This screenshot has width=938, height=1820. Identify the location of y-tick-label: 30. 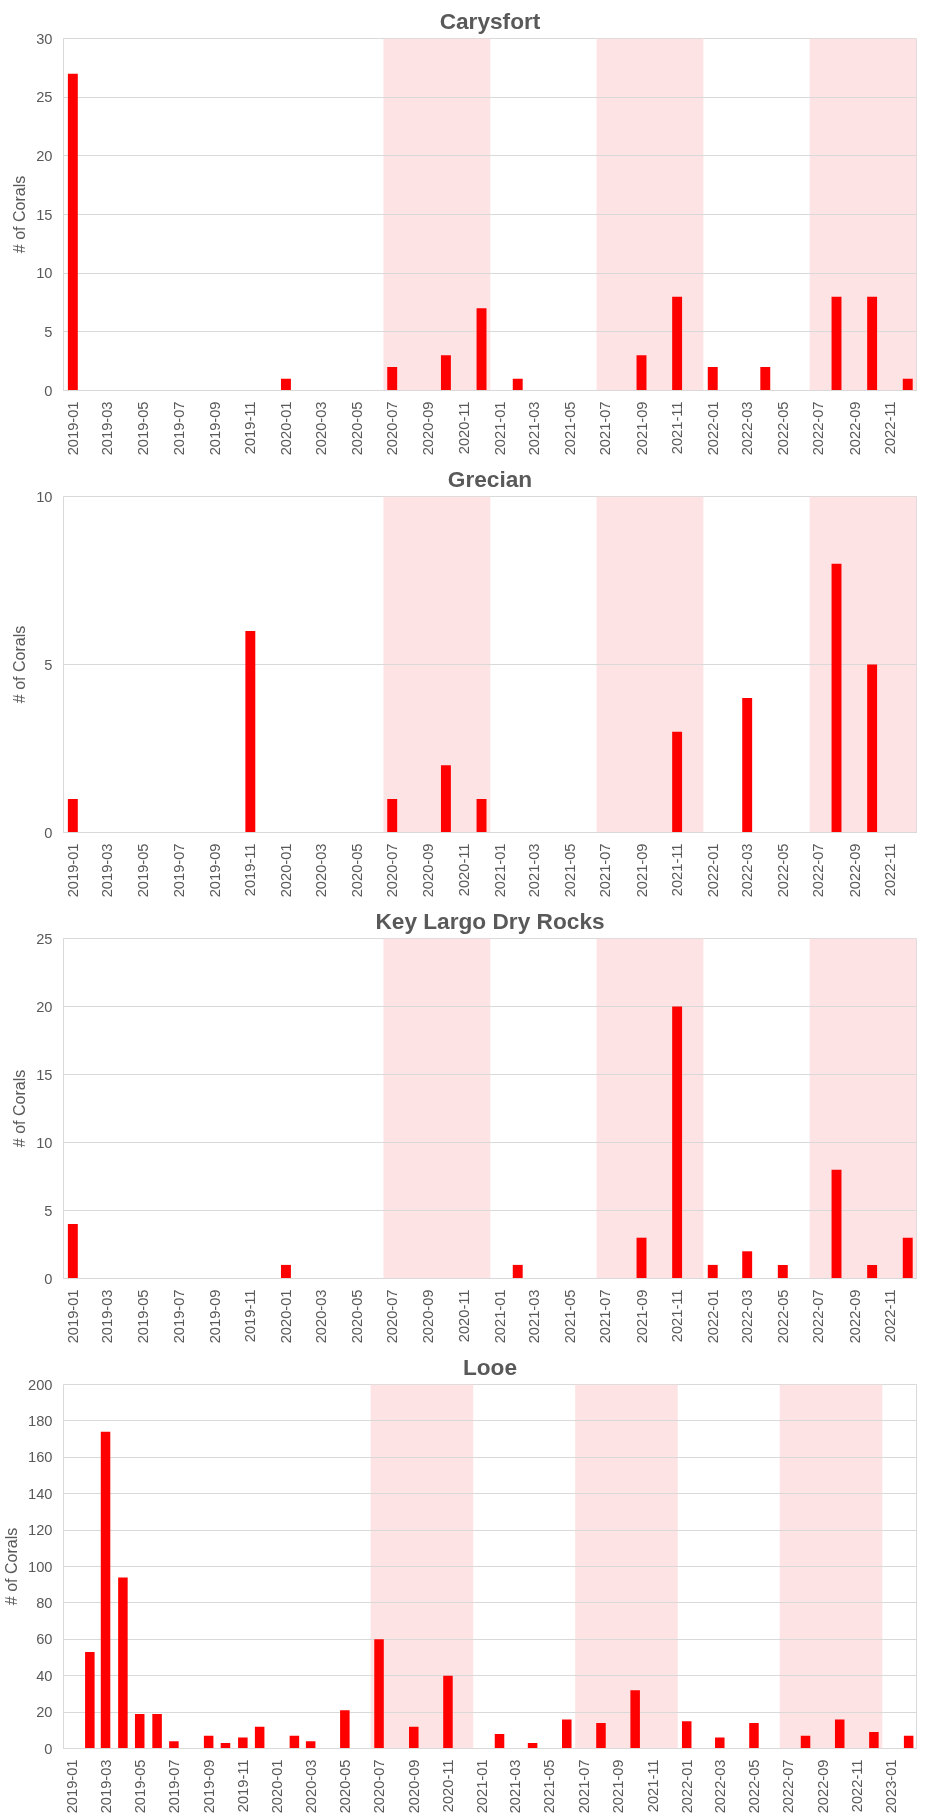
(44, 38).